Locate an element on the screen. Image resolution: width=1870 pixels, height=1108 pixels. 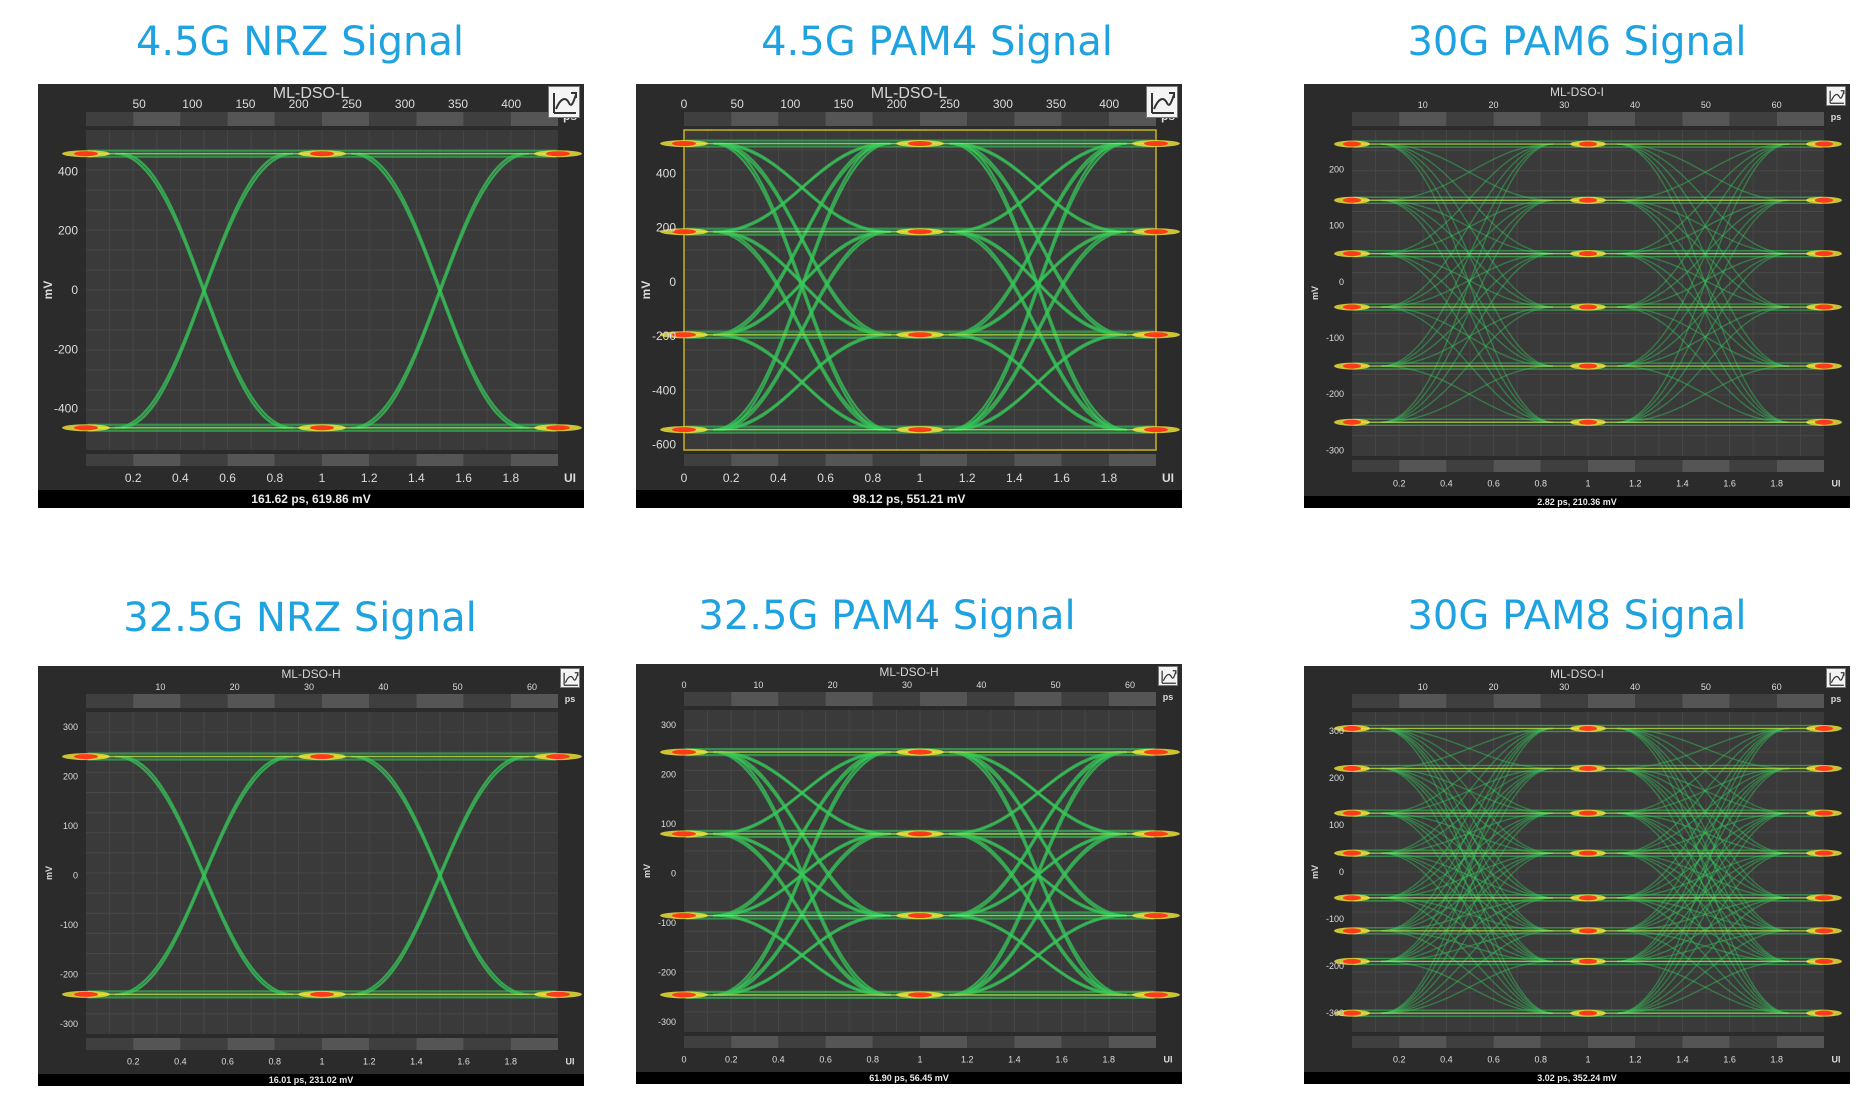
y-tick-label: 100 is located at coordinates (668, 824).